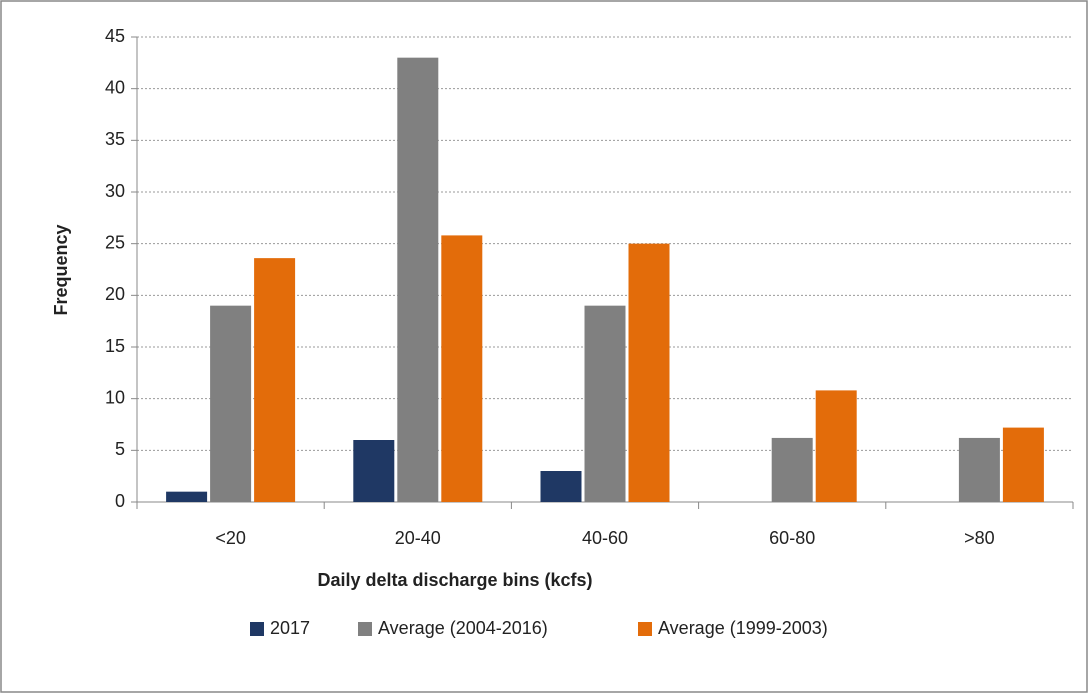 Image resolution: width=1089 pixels, height=699 pixels. What do you see at coordinates (230, 538) in the screenshot?
I see `x-tick-label: <20` at bounding box center [230, 538].